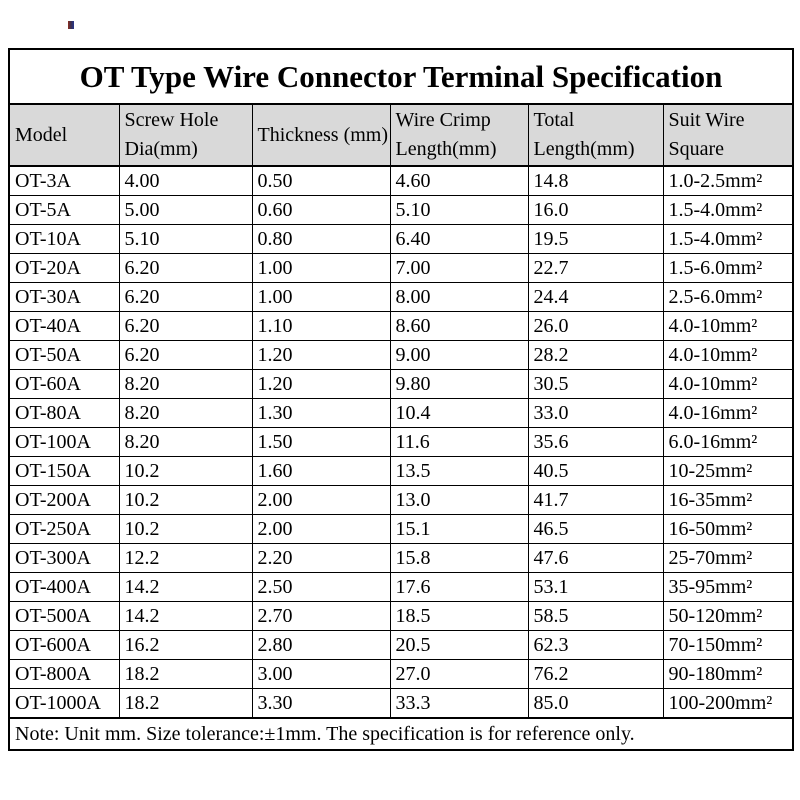 This screenshot has height=800, width=800. What do you see at coordinates (728, 268) in the screenshot?
I see `cell-suit_wire_square: 1.5-6.0mm²` at bounding box center [728, 268].